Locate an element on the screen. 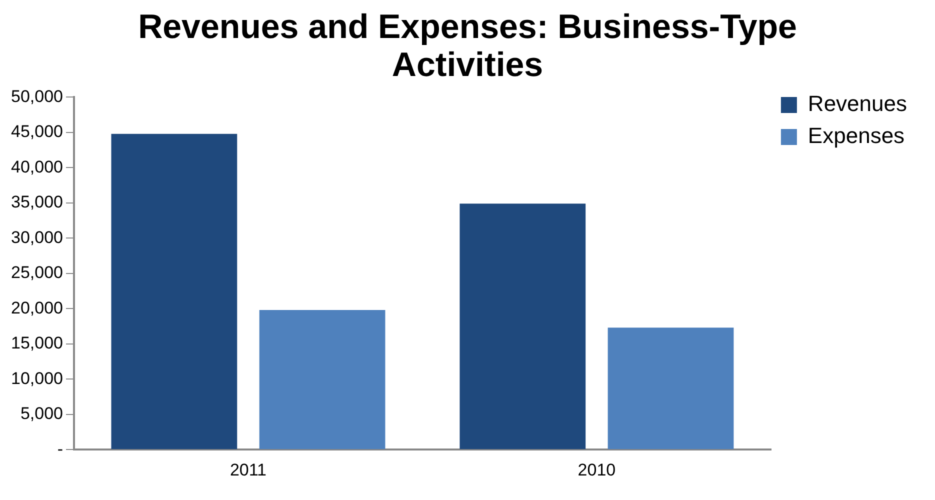 The image size is (935, 500). y-tick-label: - is located at coordinates (60, 448).